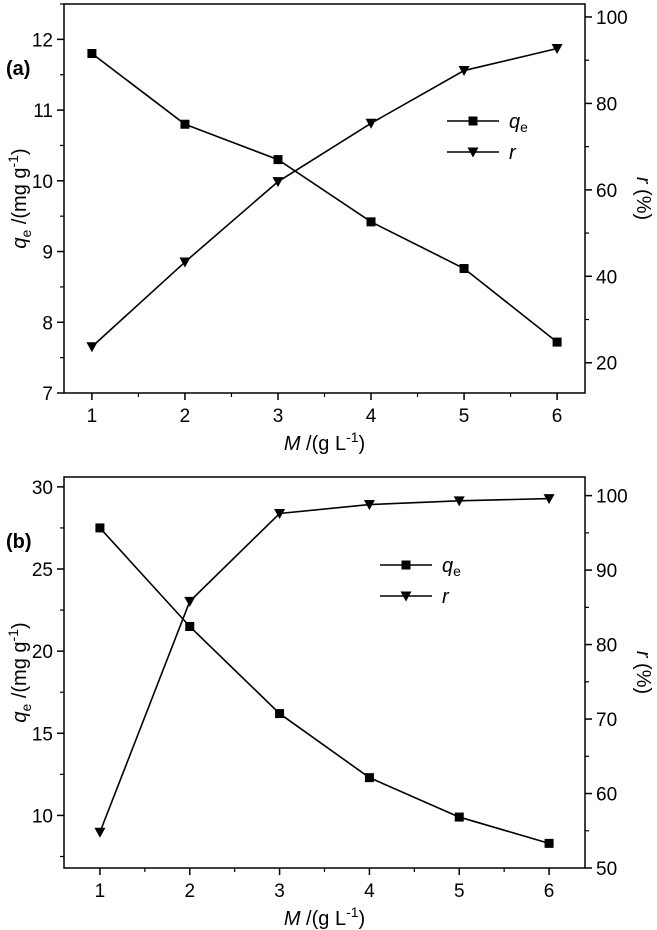 The height and width of the screenshot is (930, 657). I want to click on y-right-tick-label: 40, so click(606, 277).